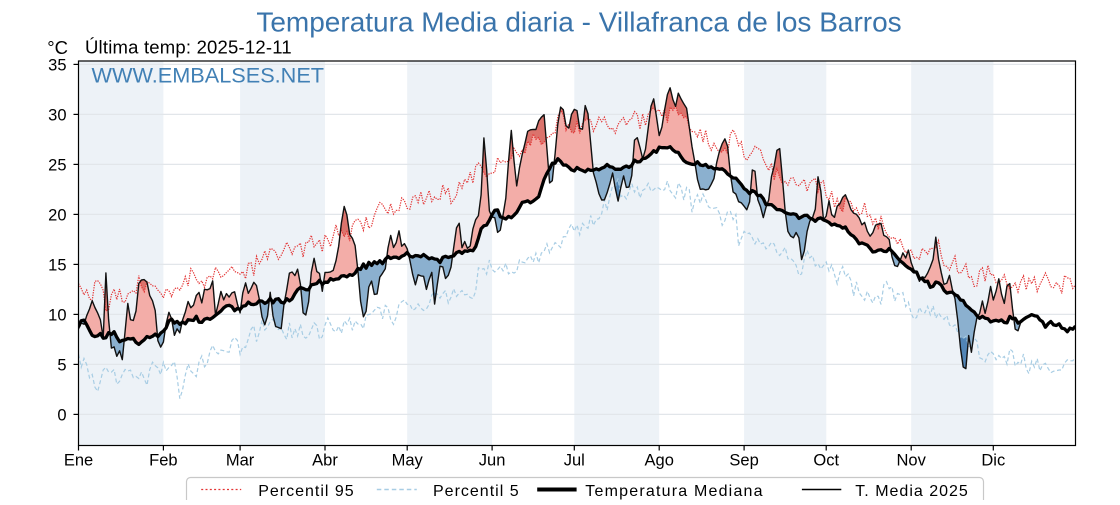 The width and height of the screenshot is (1120, 505). Describe the element at coordinates (476, 491) in the screenshot. I see `svg-text: Percentil 5` at that location.